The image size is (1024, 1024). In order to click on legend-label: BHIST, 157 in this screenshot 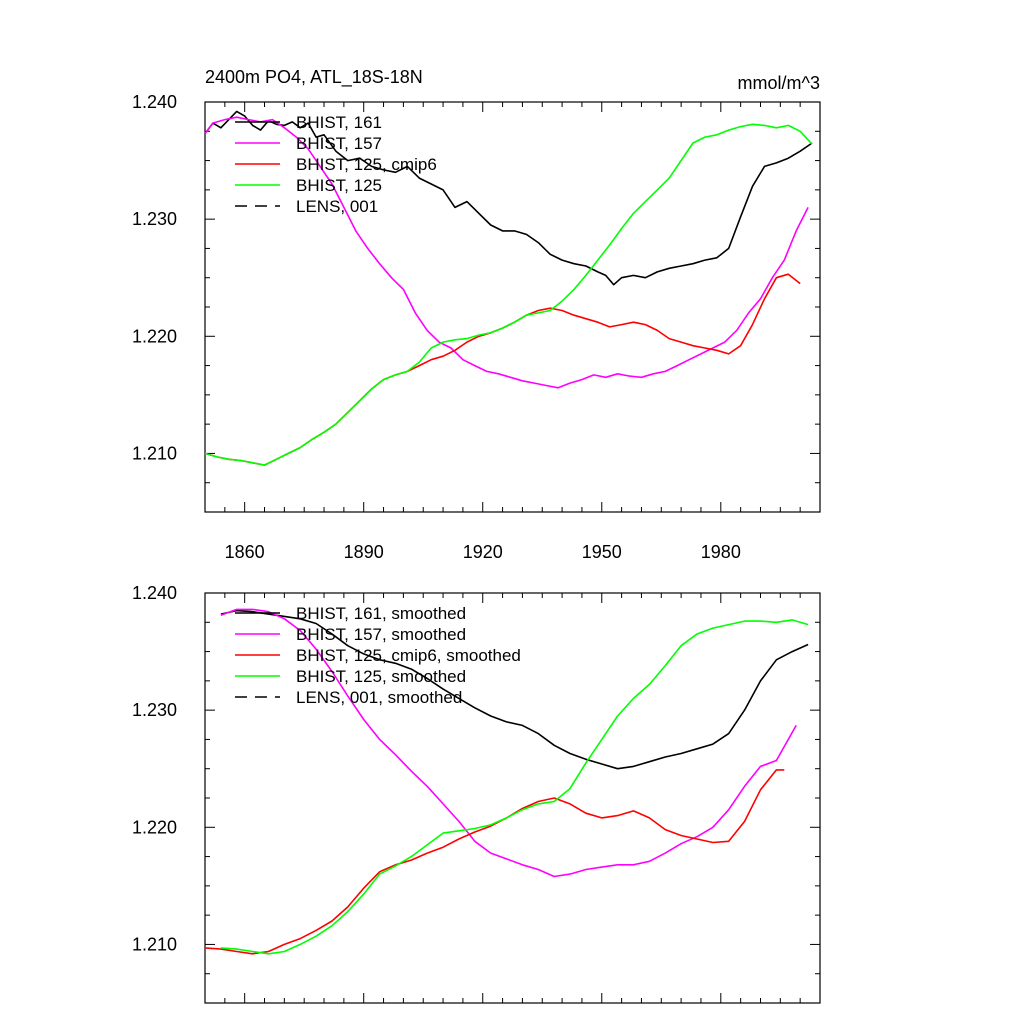, I will do `click(339, 143)`.